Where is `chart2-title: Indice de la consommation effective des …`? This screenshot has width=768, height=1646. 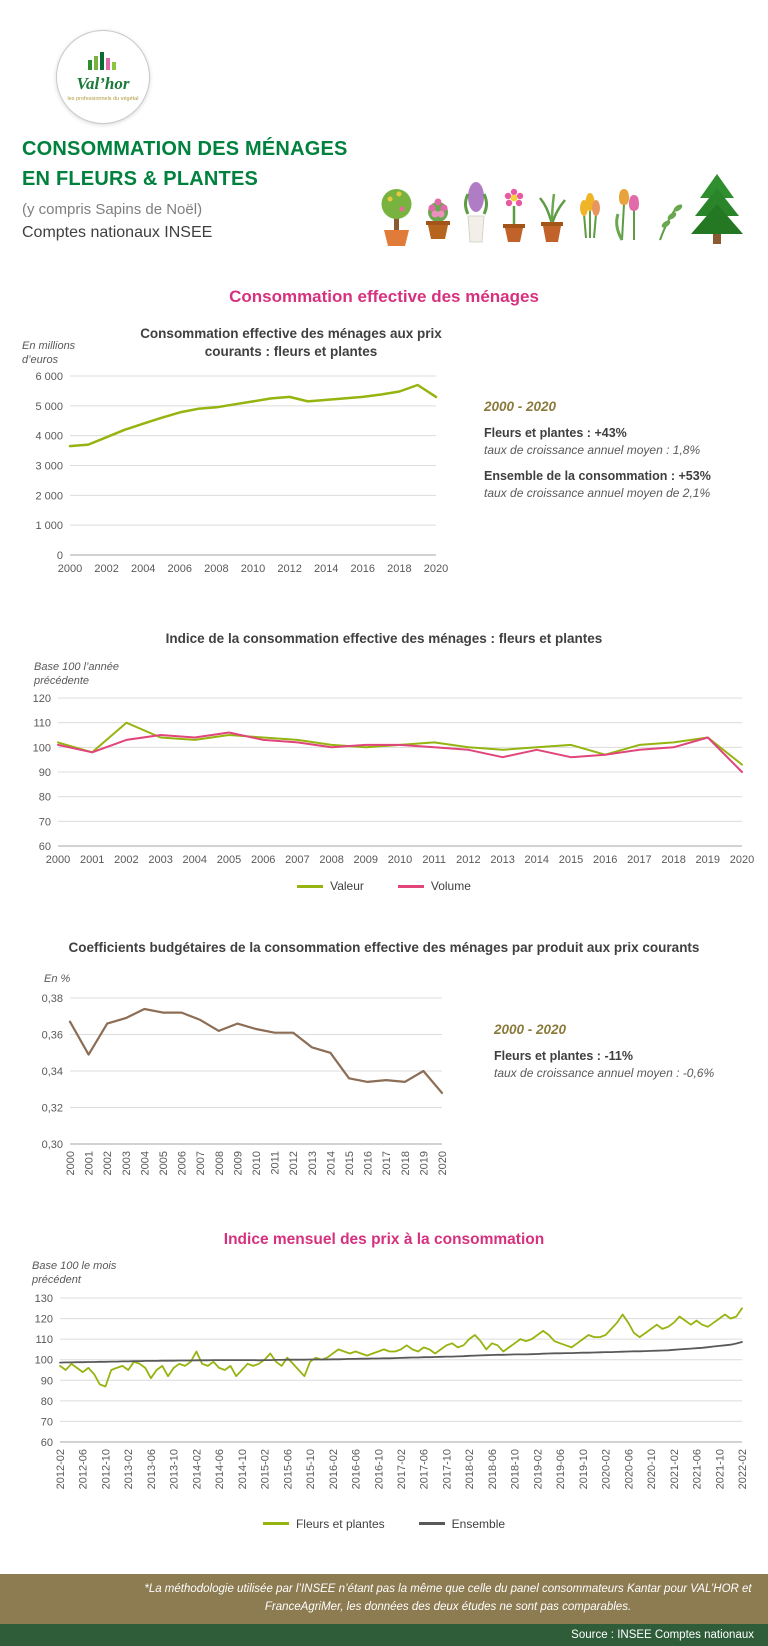 chart2-title: Indice de la consommation effective des … is located at coordinates (384, 638).